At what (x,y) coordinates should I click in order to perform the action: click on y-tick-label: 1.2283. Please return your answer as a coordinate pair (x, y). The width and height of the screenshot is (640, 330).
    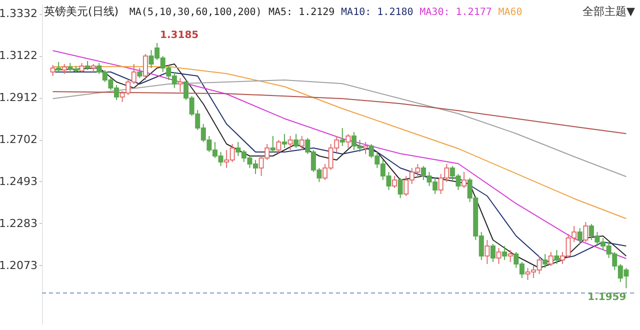
    Looking at the image, I should click on (19, 223).